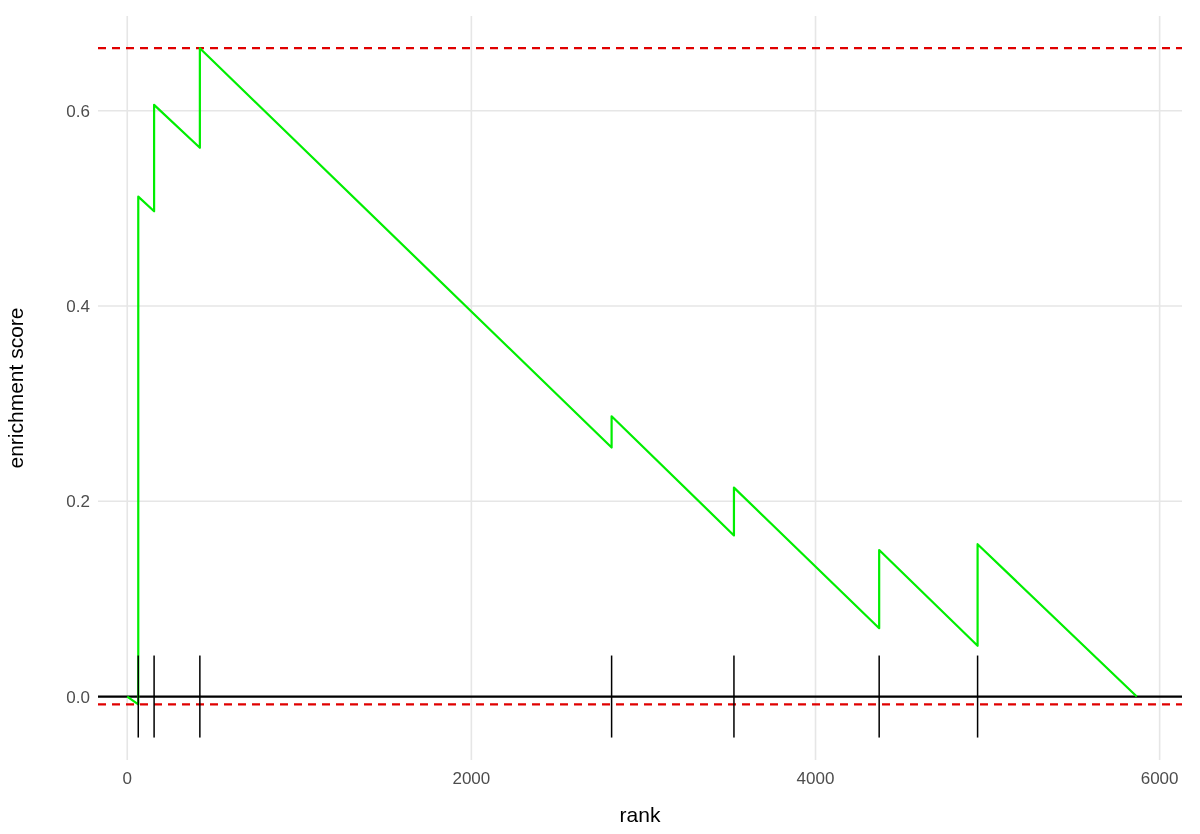  What do you see at coordinates (78, 111) in the screenshot?
I see `y-tick-label: 0.6` at bounding box center [78, 111].